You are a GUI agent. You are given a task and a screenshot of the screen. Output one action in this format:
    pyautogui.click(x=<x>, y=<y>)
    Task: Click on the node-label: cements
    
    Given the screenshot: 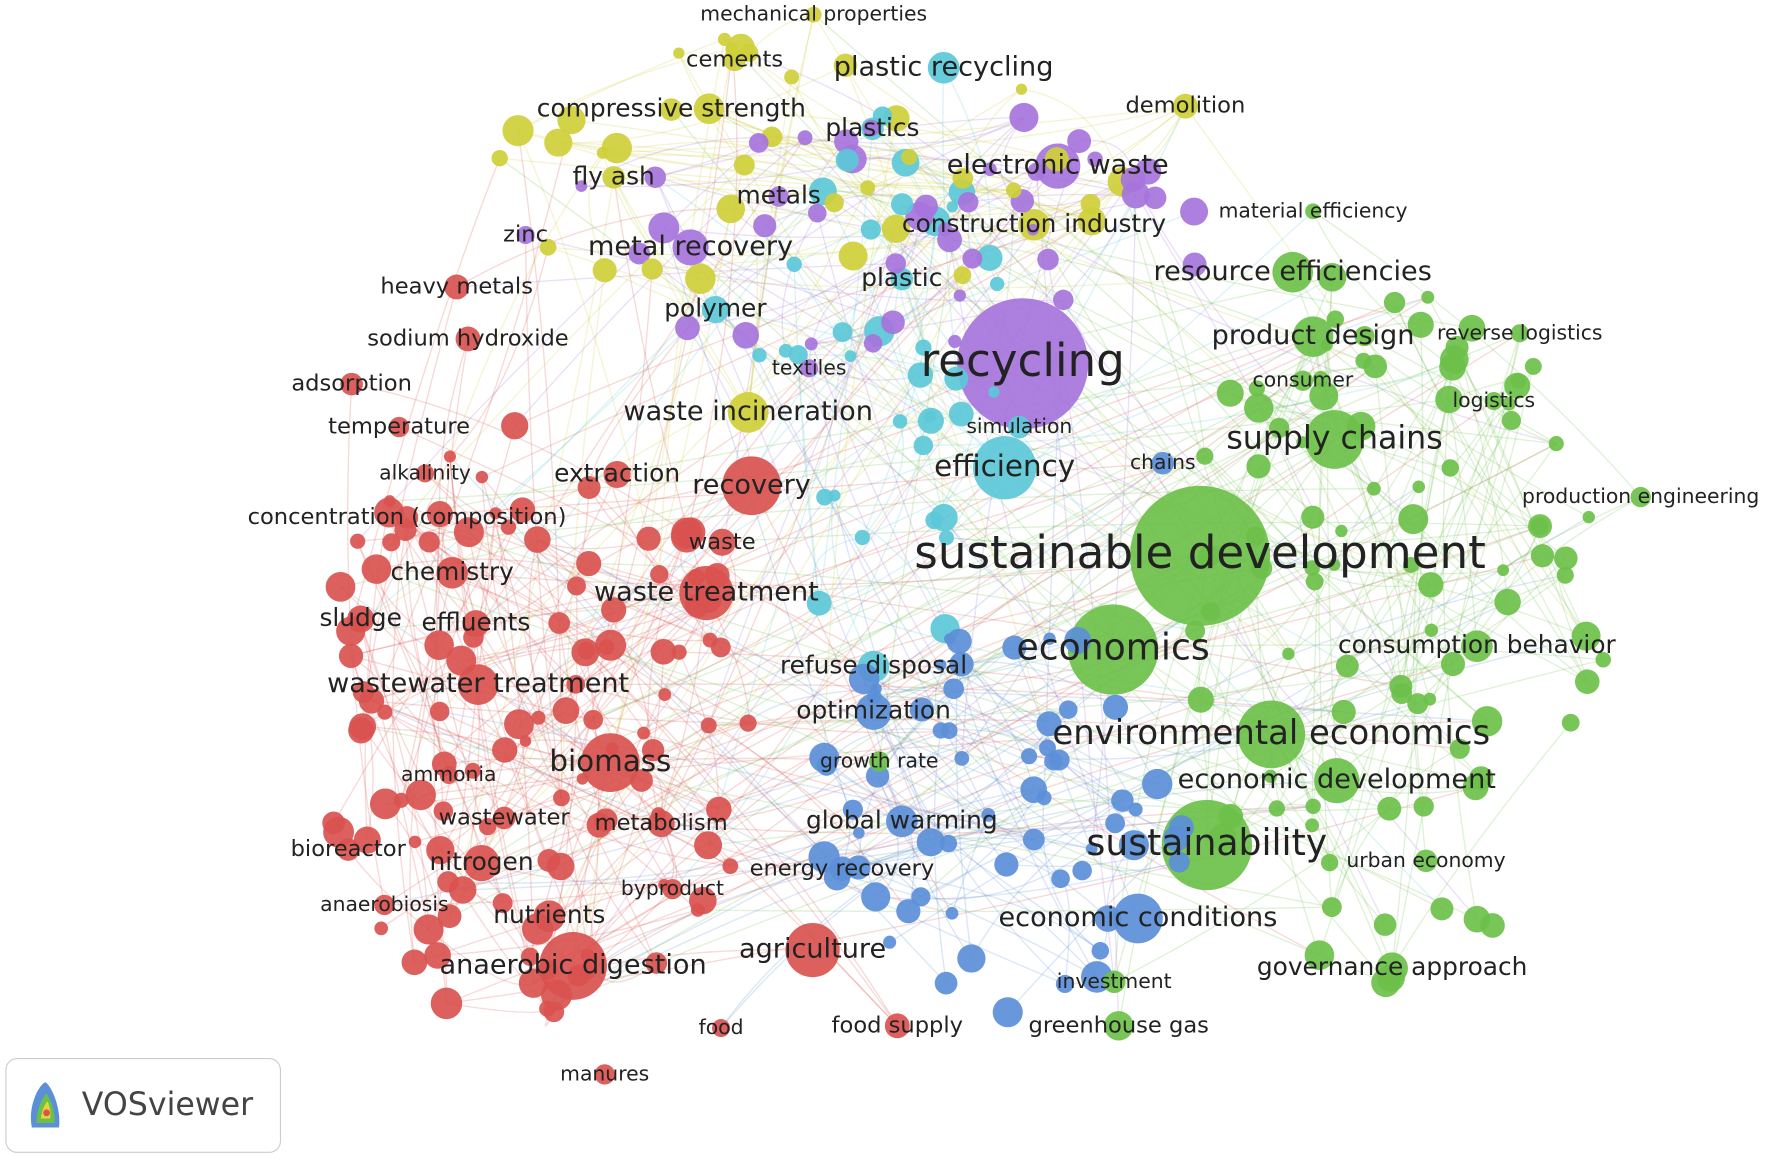 What is the action you would take?
    pyautogui.click(x=734, y=59)
    